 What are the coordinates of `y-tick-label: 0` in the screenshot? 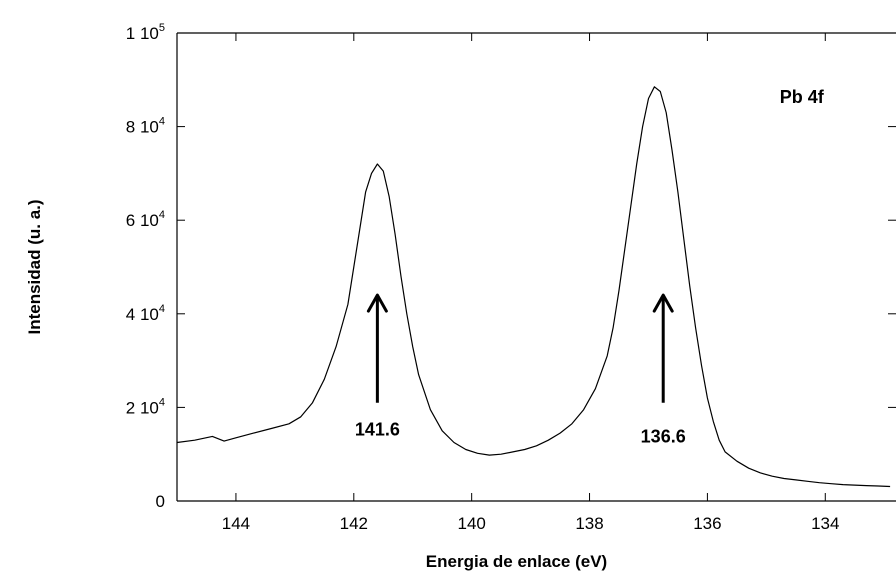 It's located at (160, 501).